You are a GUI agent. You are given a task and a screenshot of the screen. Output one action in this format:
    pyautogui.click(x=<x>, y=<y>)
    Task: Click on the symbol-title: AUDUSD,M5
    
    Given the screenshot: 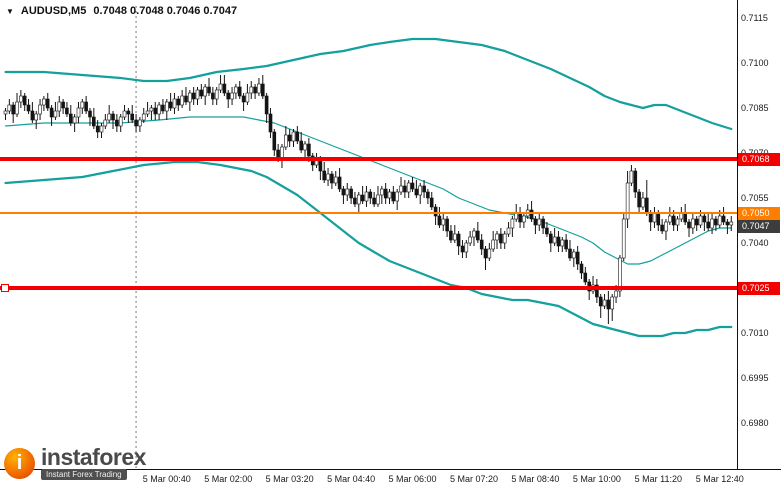 What is the action you would take?
    pyautogui.click(x=53, y=11)
    